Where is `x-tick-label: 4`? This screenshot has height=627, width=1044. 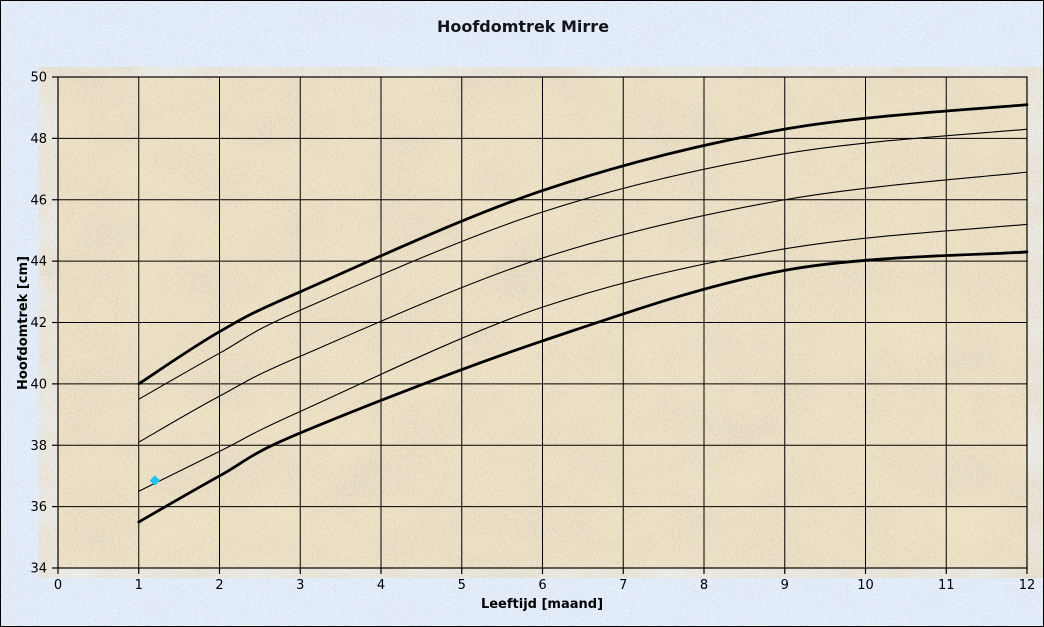 x-tick-label: 4 is located at coordinates (381, 585).